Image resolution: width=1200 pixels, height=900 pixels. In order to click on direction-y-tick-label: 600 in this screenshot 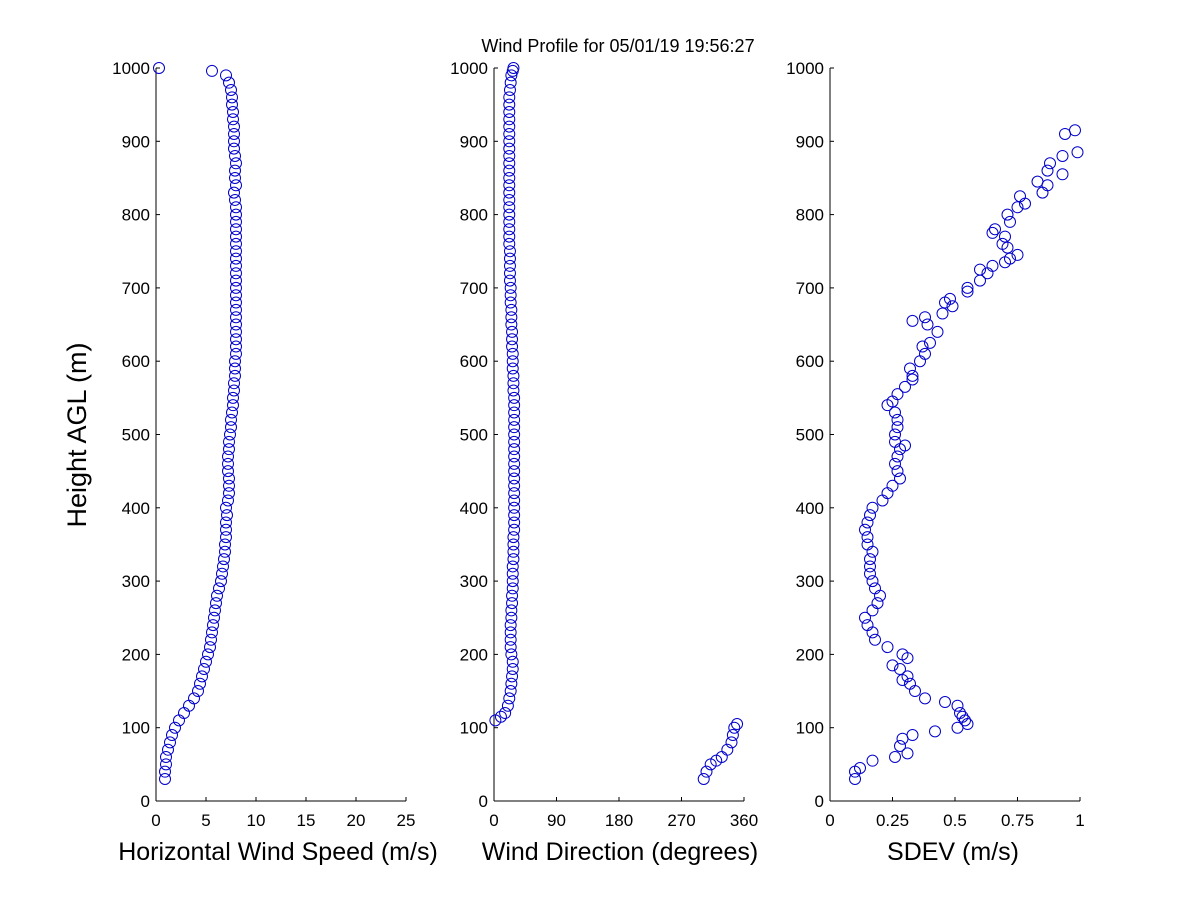, I will do `click(474, 361)`.